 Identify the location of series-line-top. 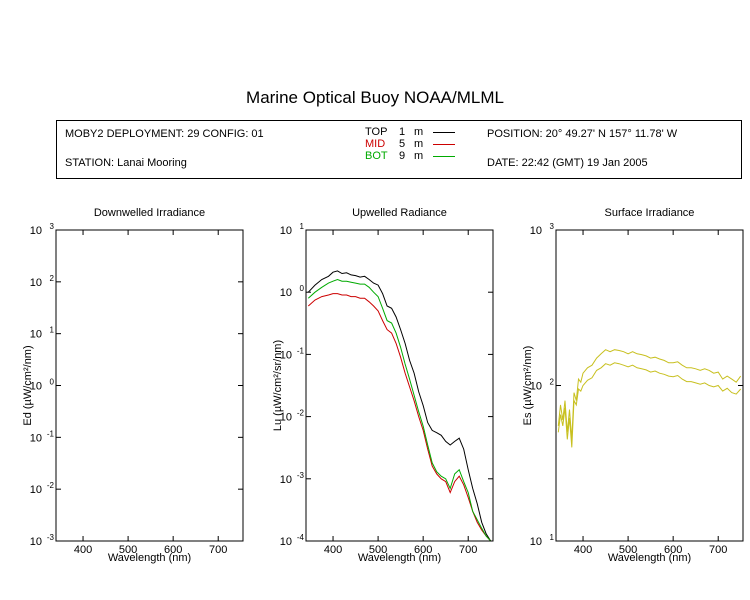
(399, 405).